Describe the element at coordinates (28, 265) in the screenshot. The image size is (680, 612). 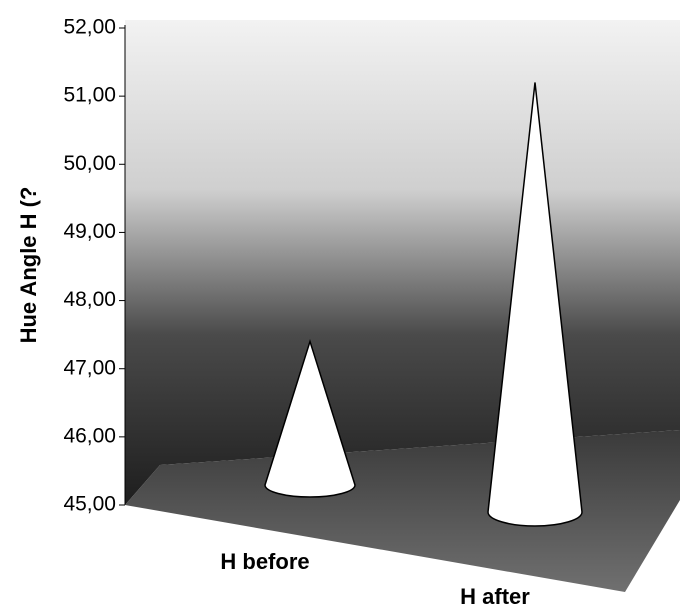
I see `y-axis-label: Hue Angle H (?` at that location.